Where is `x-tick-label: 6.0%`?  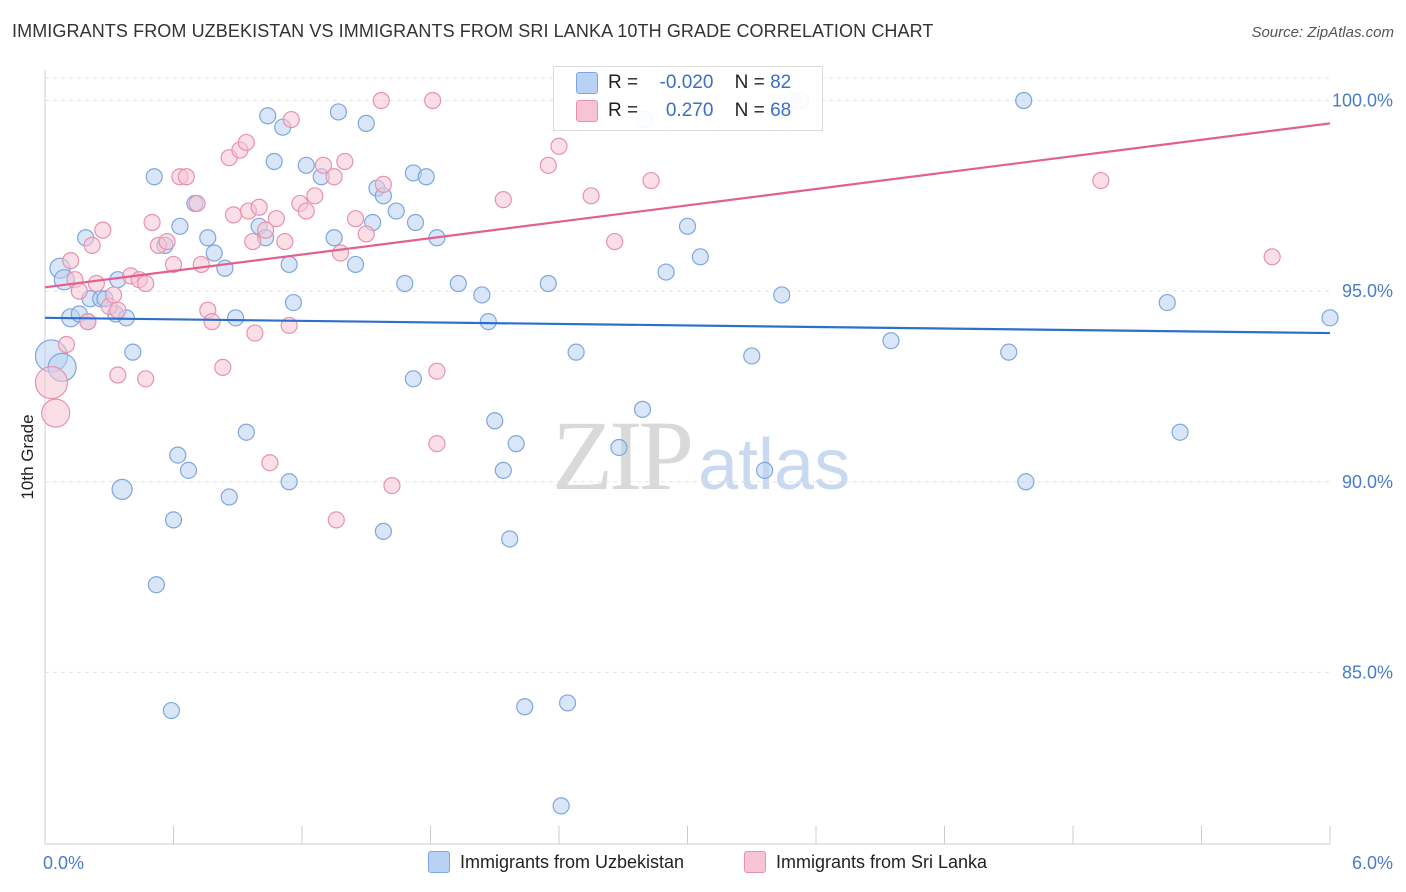
x-tick-label: 6.0% is located at coordinates (1372, 863).